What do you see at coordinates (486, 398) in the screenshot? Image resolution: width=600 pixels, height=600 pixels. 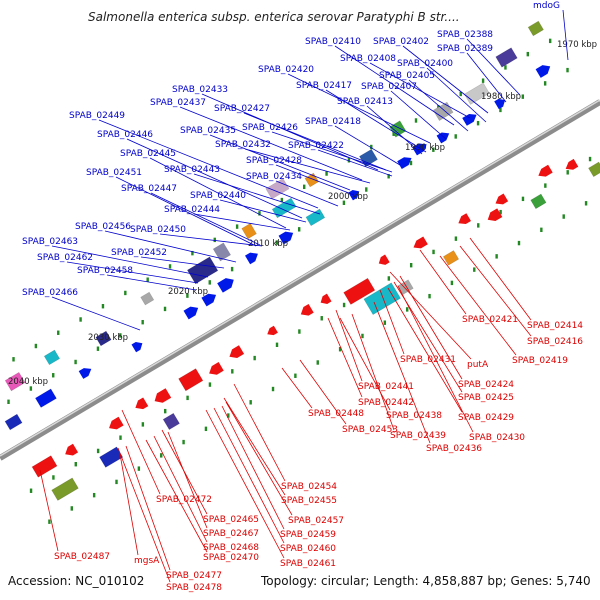 I see `minus-gene-label: SPAB_02425` at bounding box center [486, 398].